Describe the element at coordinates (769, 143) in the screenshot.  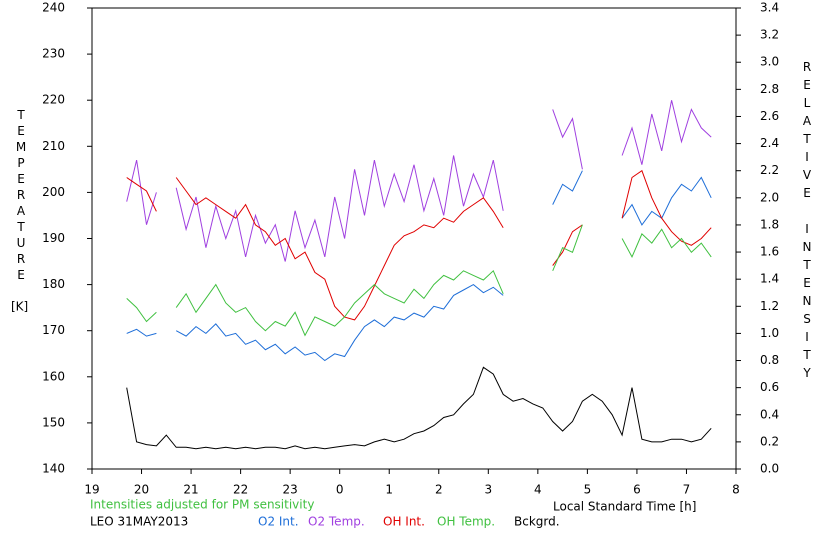
I see `y2-tick-label: 2.4` at that location.